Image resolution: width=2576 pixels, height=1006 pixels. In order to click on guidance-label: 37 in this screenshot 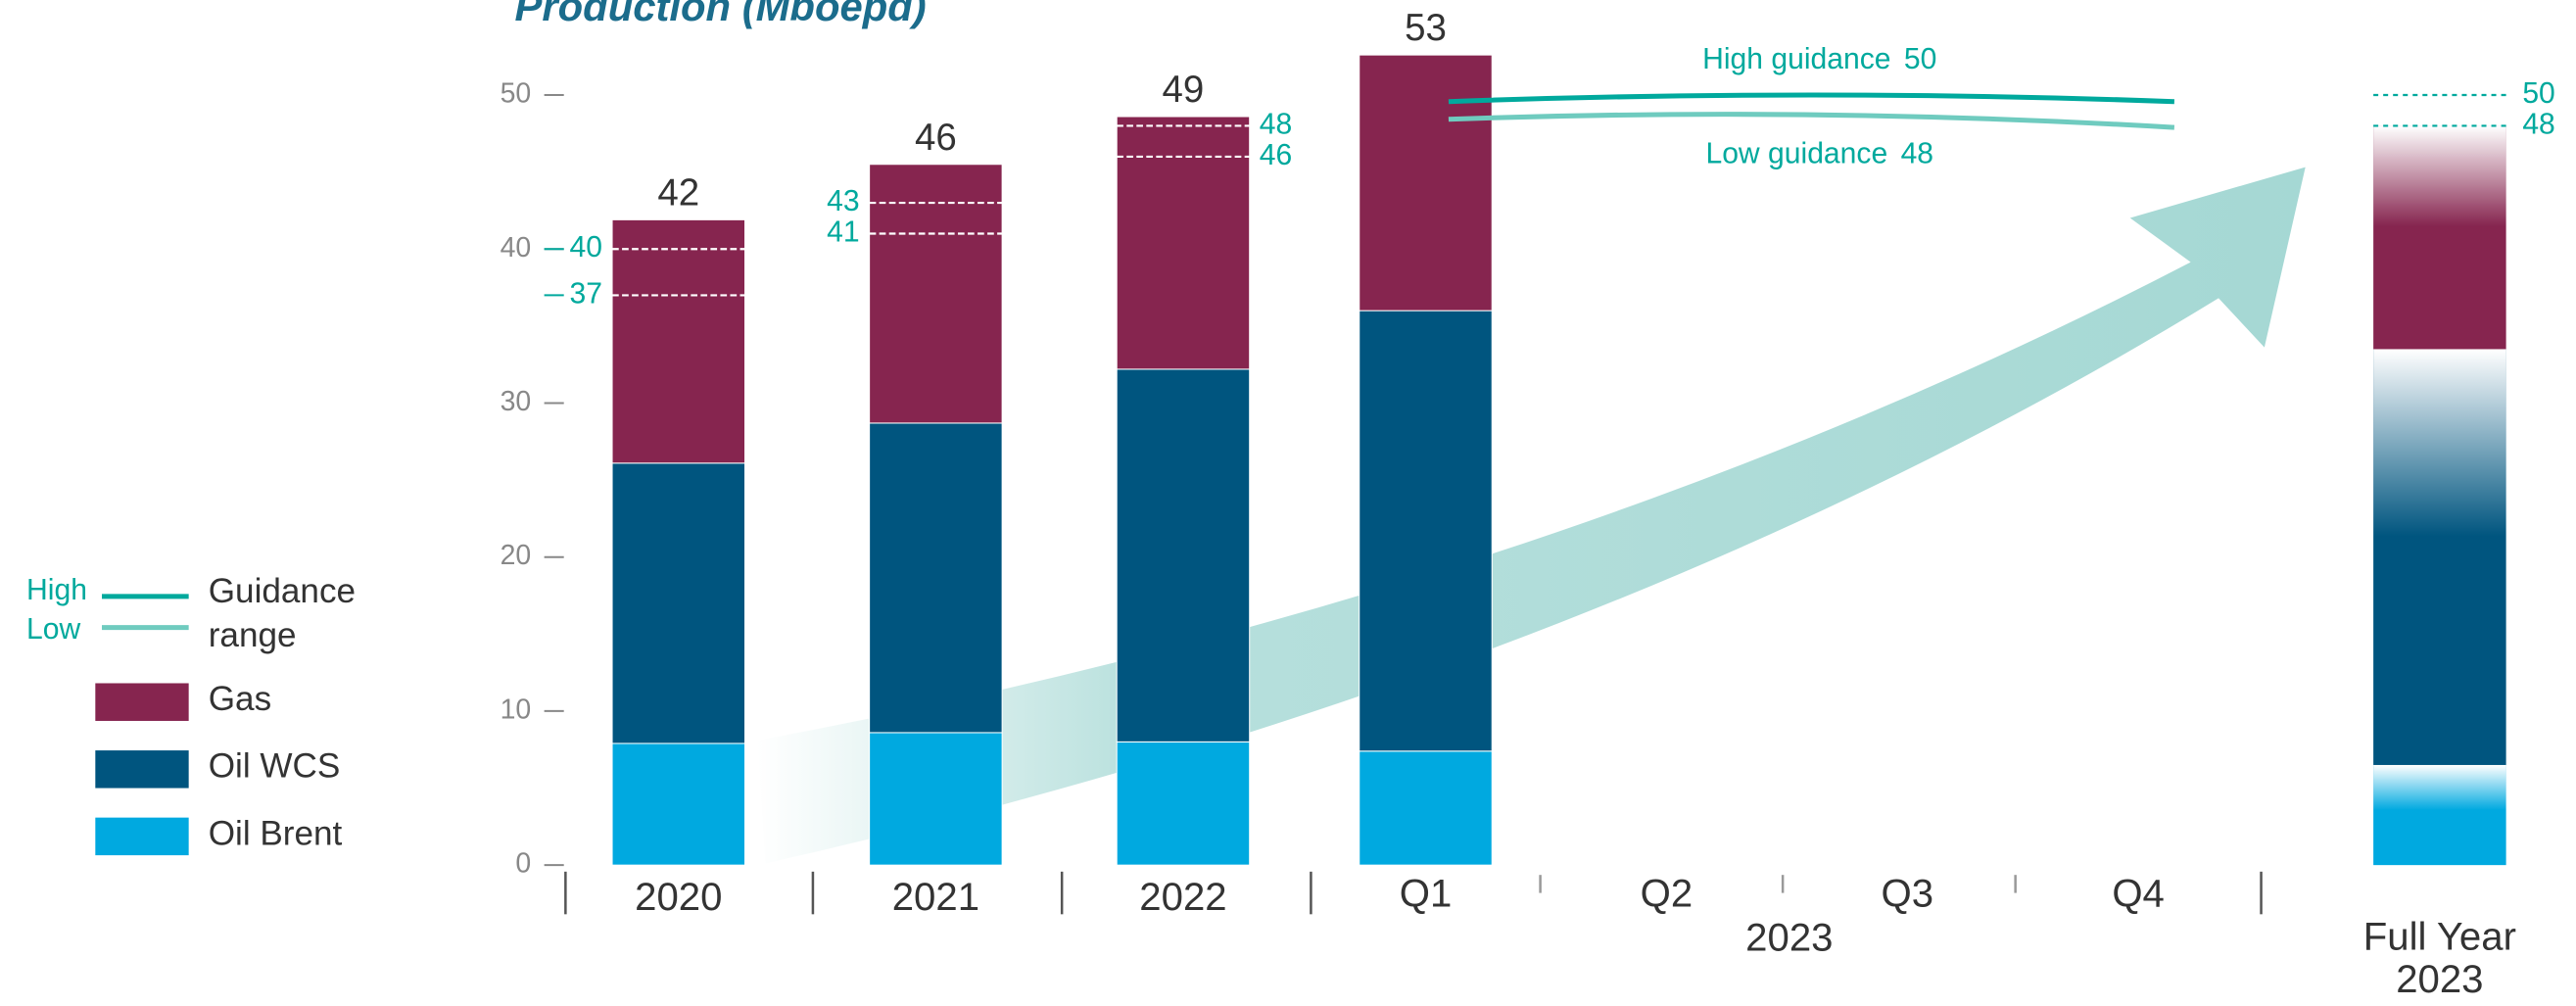, I will do `click(586, 293)`.